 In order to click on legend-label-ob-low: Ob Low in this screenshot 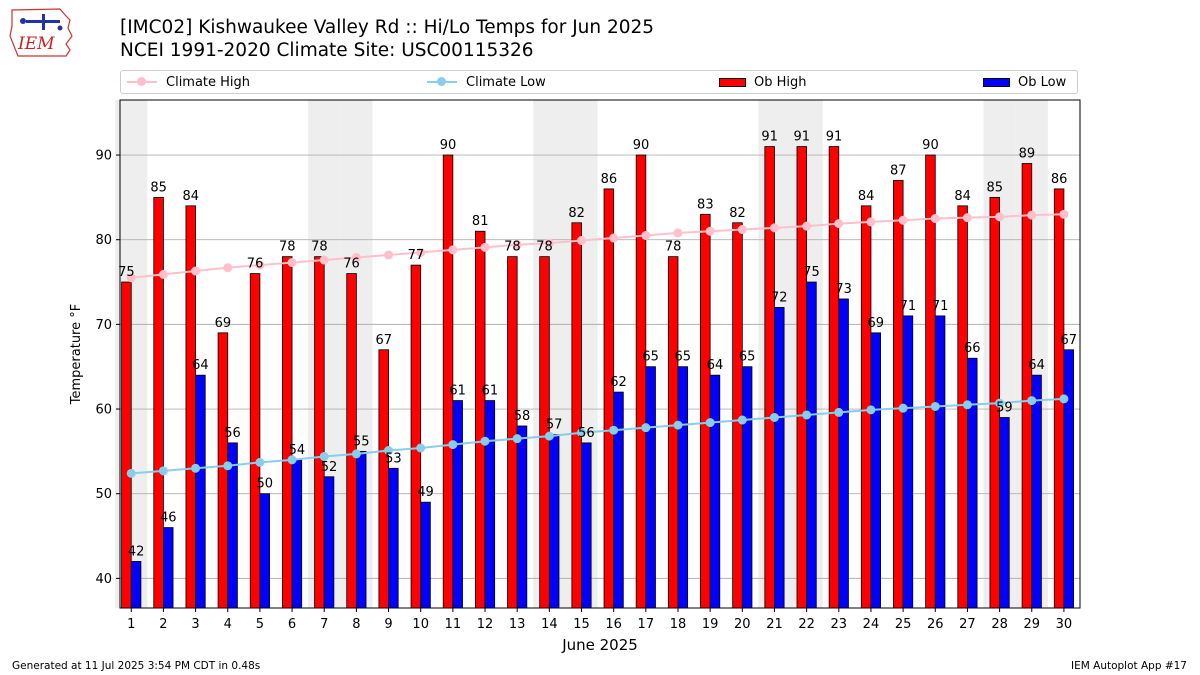, I will do `click(1042, 82)`.